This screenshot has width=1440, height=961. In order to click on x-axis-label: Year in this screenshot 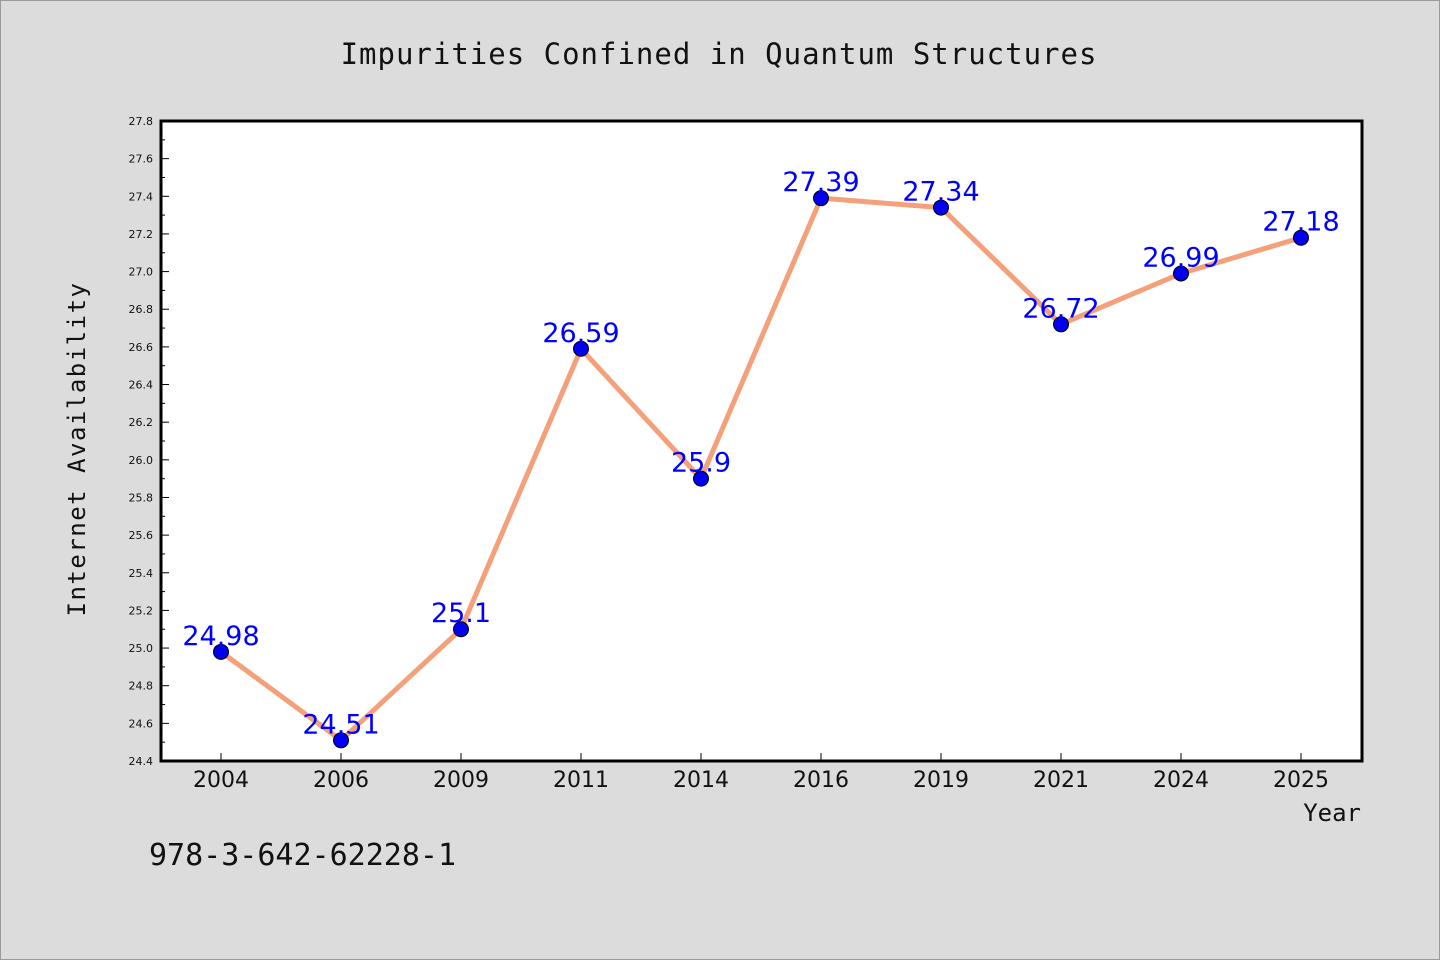, I will do `click(1332, 813)`.